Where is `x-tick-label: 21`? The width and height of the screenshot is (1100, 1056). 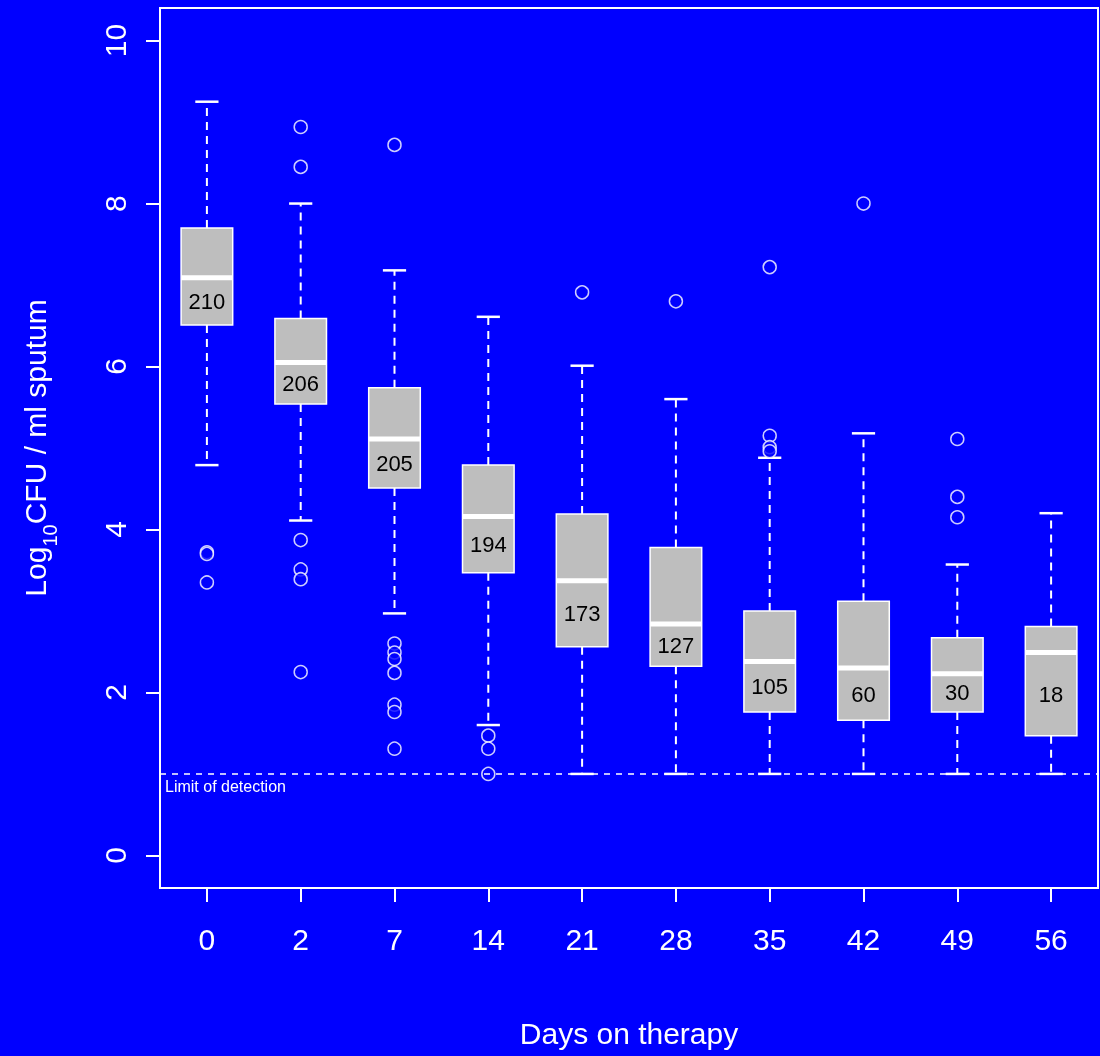 x-tick-label: 21 is located at coordinates (582, 939).